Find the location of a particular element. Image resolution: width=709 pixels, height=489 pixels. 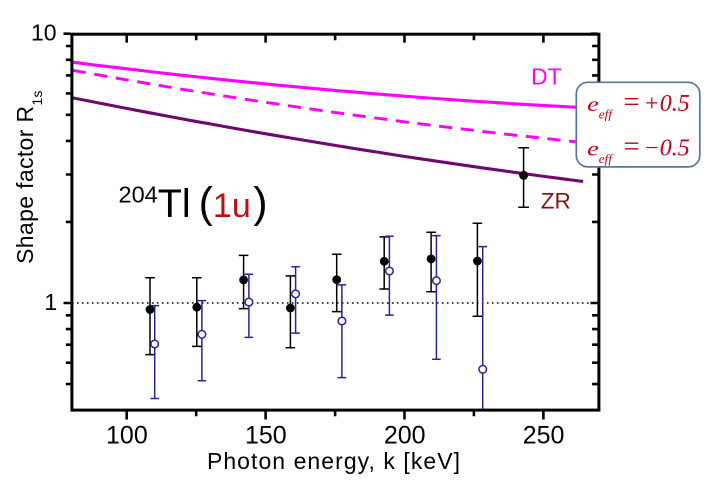

svg-text: 150 is located at coordinates (266, 435).